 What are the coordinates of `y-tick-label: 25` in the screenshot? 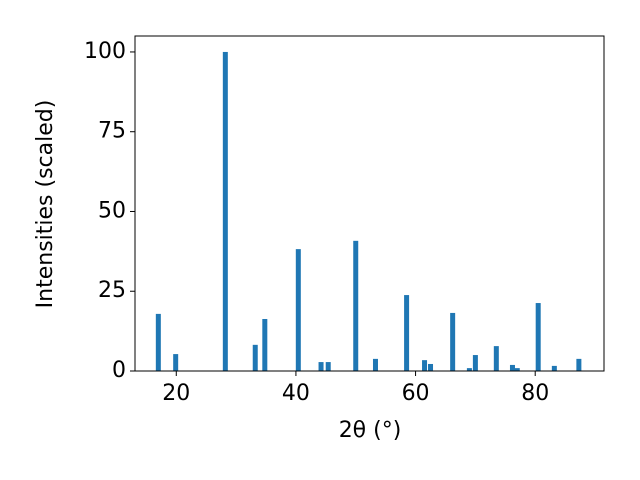 It's located at (112, 290).